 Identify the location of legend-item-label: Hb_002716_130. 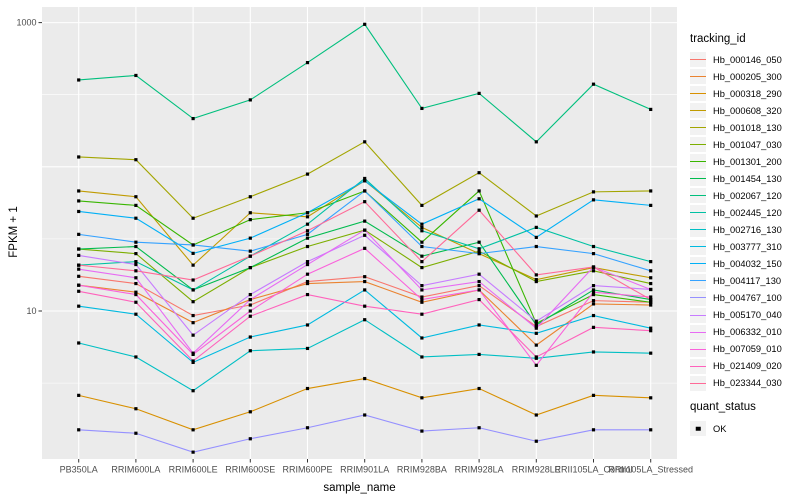
(747, 229).